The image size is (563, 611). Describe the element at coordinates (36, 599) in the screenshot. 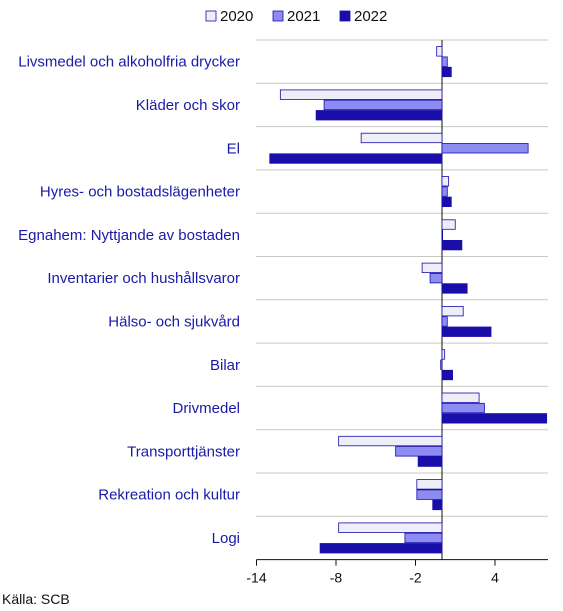

I see `source-note: Källa: SCB` at that location.